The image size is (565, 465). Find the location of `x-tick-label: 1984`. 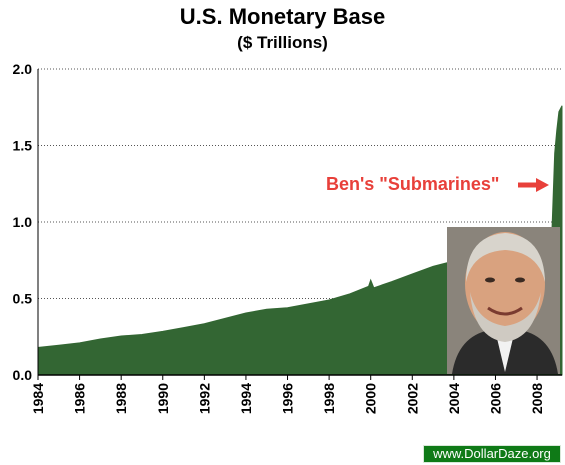

x-tick-label: 1984 is located at coordinates (38, 398).